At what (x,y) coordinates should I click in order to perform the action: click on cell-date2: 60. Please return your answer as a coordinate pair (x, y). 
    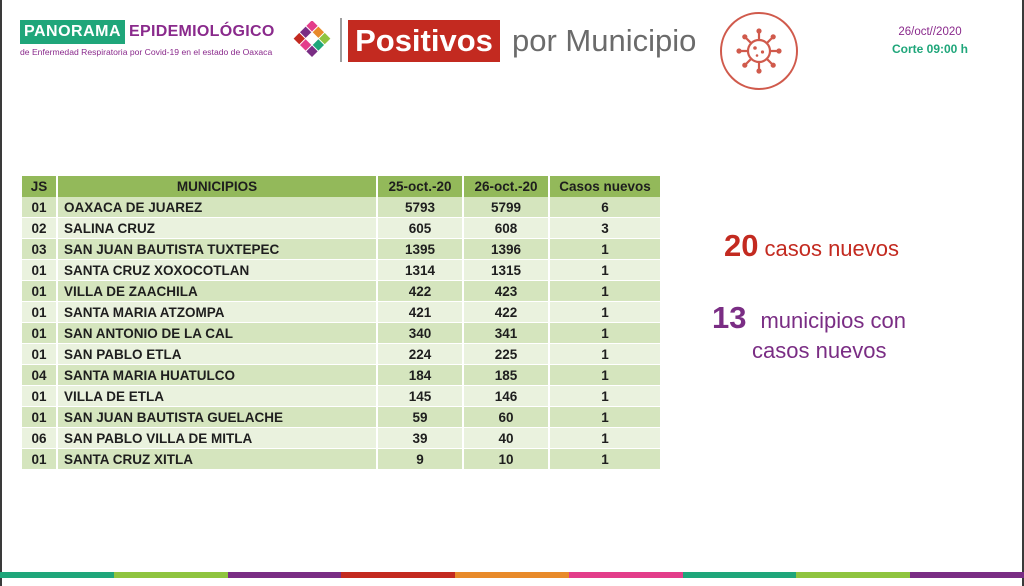
    Looking at the image, I should click on (506, 417).